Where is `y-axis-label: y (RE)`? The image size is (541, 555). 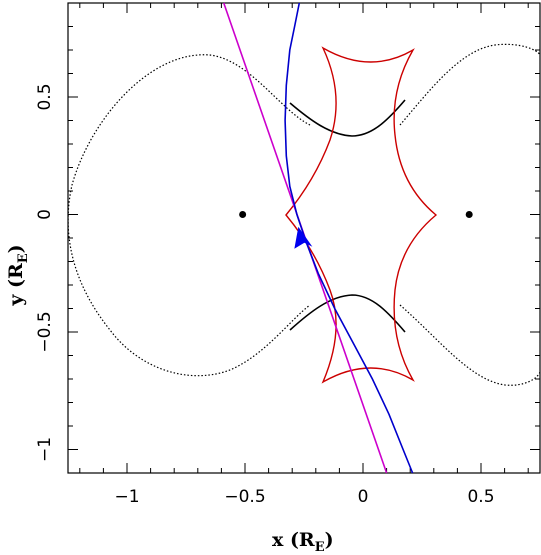
y-axis-label: y (RE) is located at coordinates (18, 275).